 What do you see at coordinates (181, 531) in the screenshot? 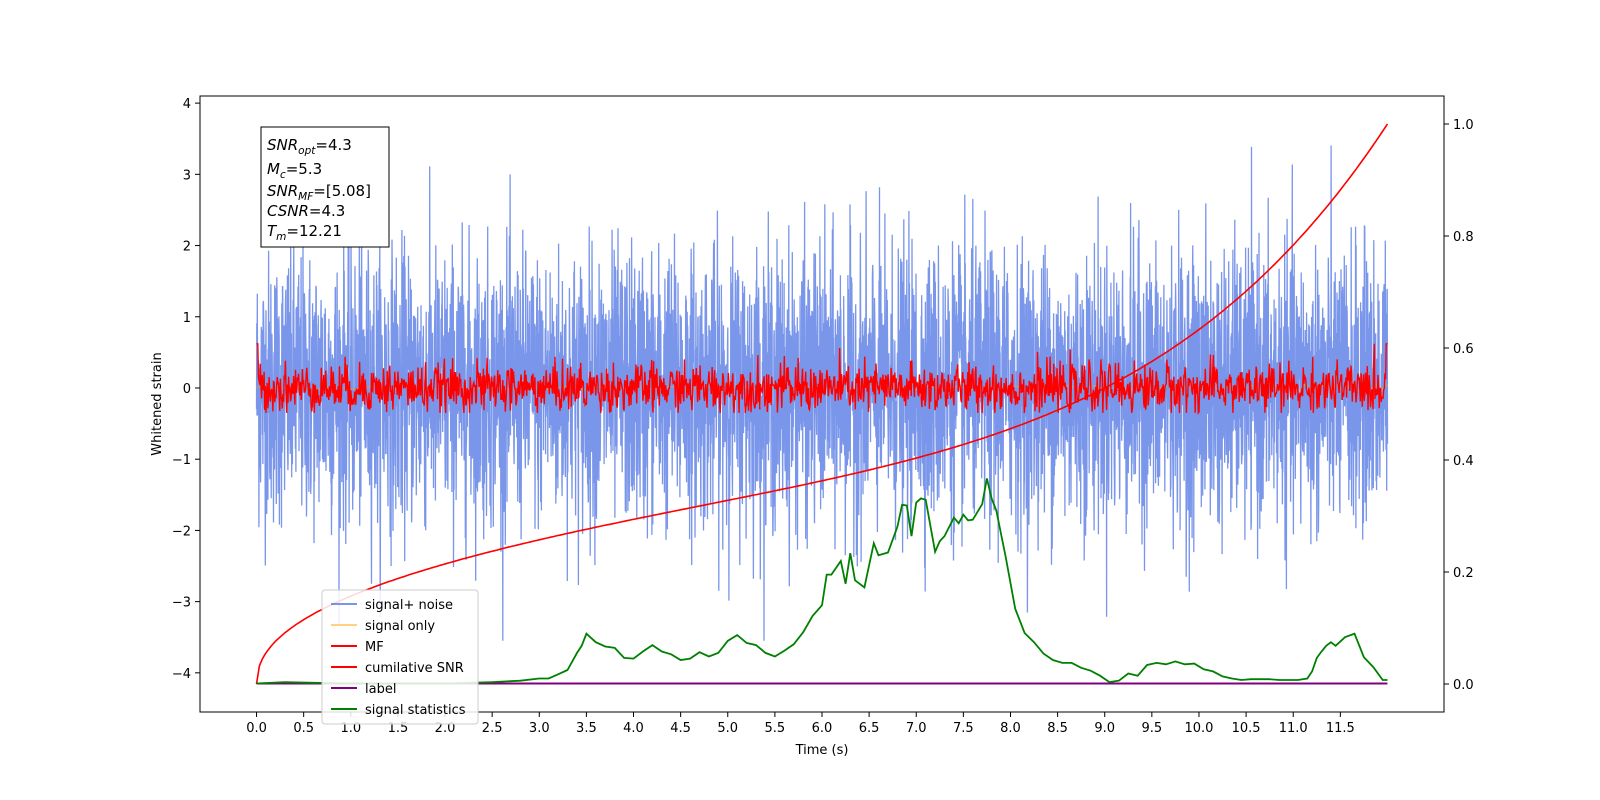
I see `y-tick-label: −2` at bounding box center [181, 531].